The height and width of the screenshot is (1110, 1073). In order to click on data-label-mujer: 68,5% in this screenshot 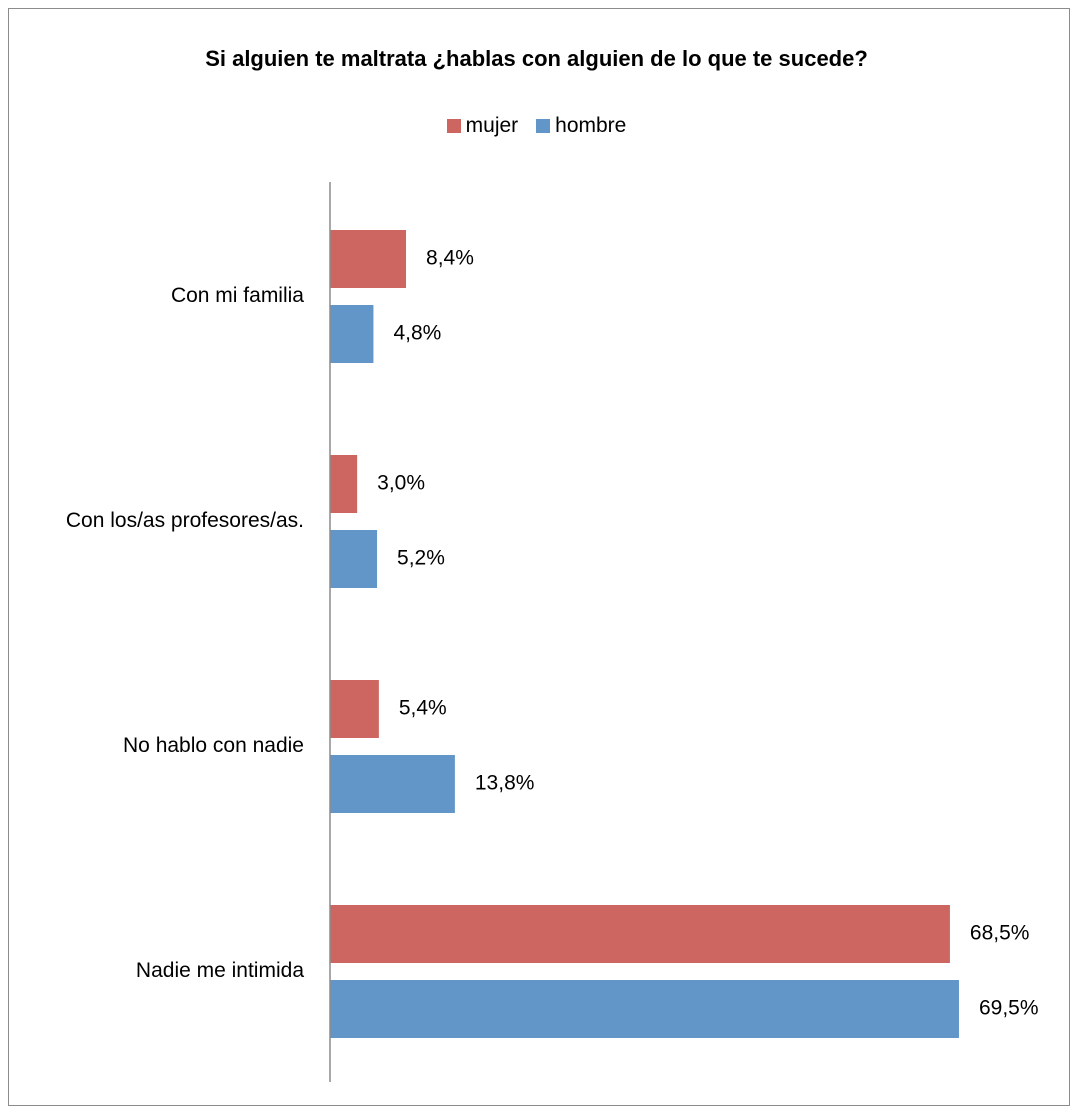, I will do `click(1000, 933)`.